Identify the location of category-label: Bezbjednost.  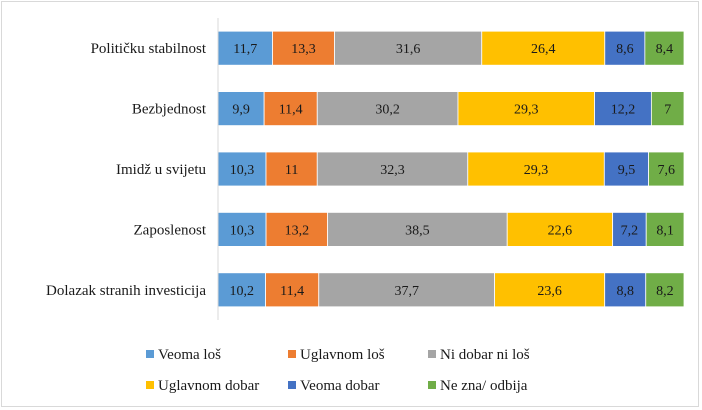
(169, 110).